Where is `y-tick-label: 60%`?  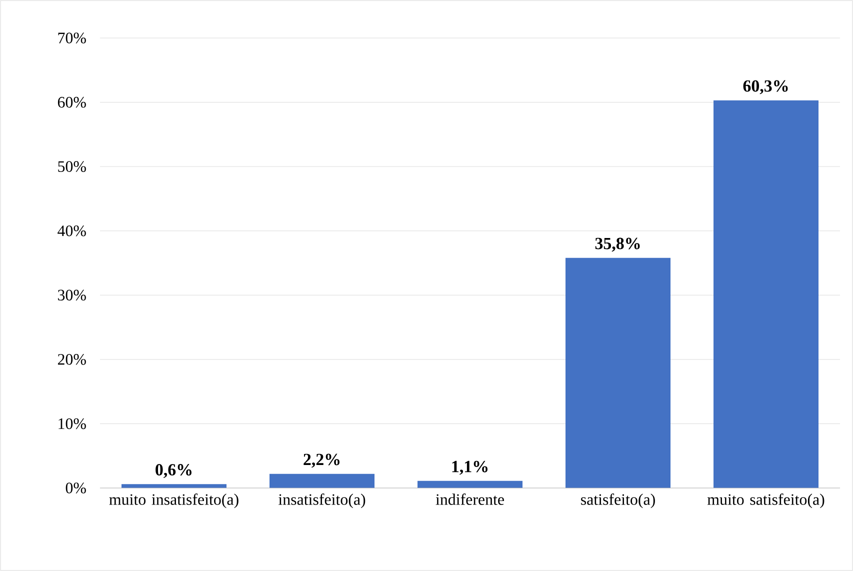
y-tick-label: 60% is located at coordinates (72, 102).